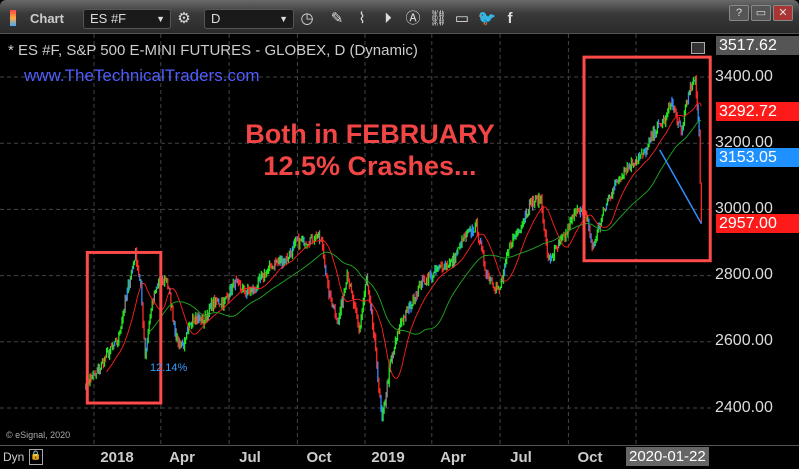  What do you see at coordinates (13, 18) in the screenshot?
I see `chart-app-icon` at bounding box center [13, 18].